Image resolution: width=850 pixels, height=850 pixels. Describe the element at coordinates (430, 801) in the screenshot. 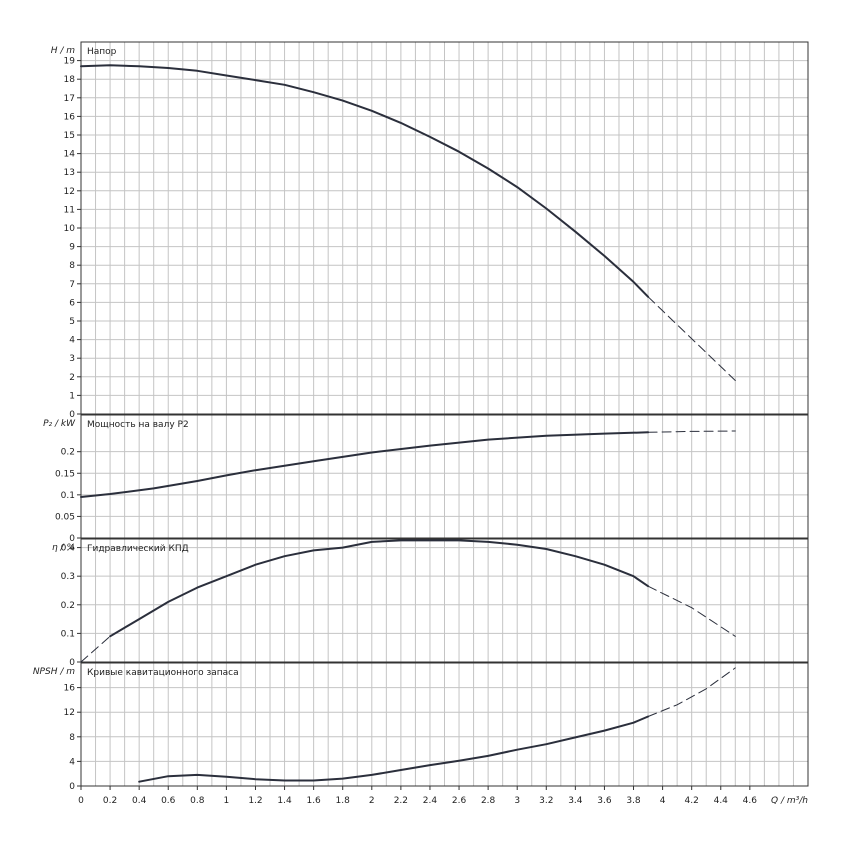

I see `x-tick-label: 2.4` at that location.